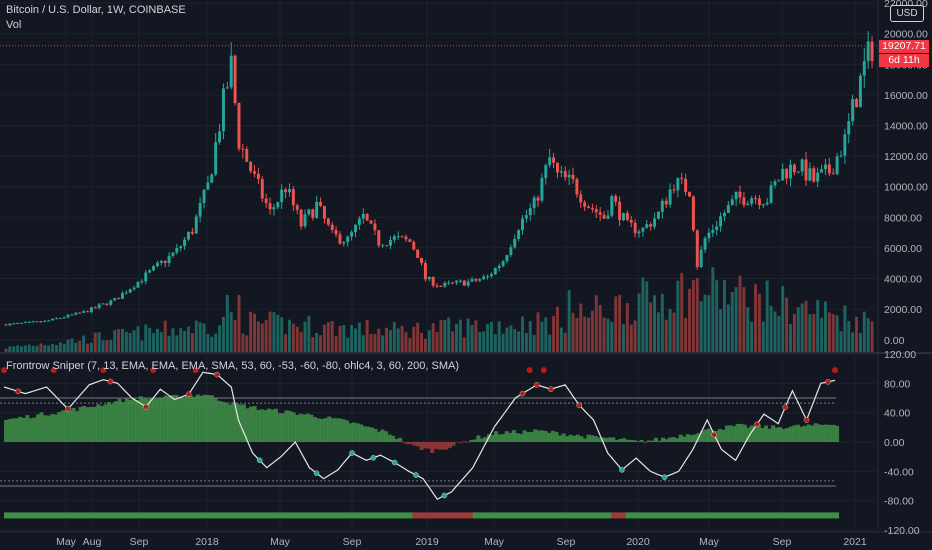 The image size is (932, 550). I want to click on volume-bars, so click(439, 309).